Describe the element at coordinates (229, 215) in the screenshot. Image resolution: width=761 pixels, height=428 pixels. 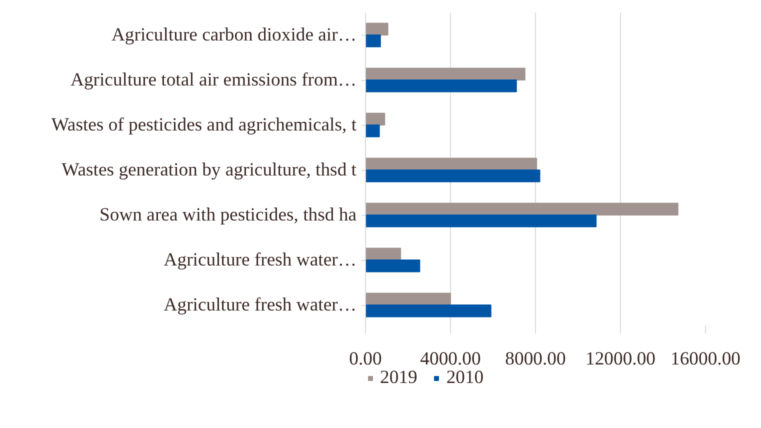
I see `y-tick-label: Sown area with pesticides, thsd ha` at that location.